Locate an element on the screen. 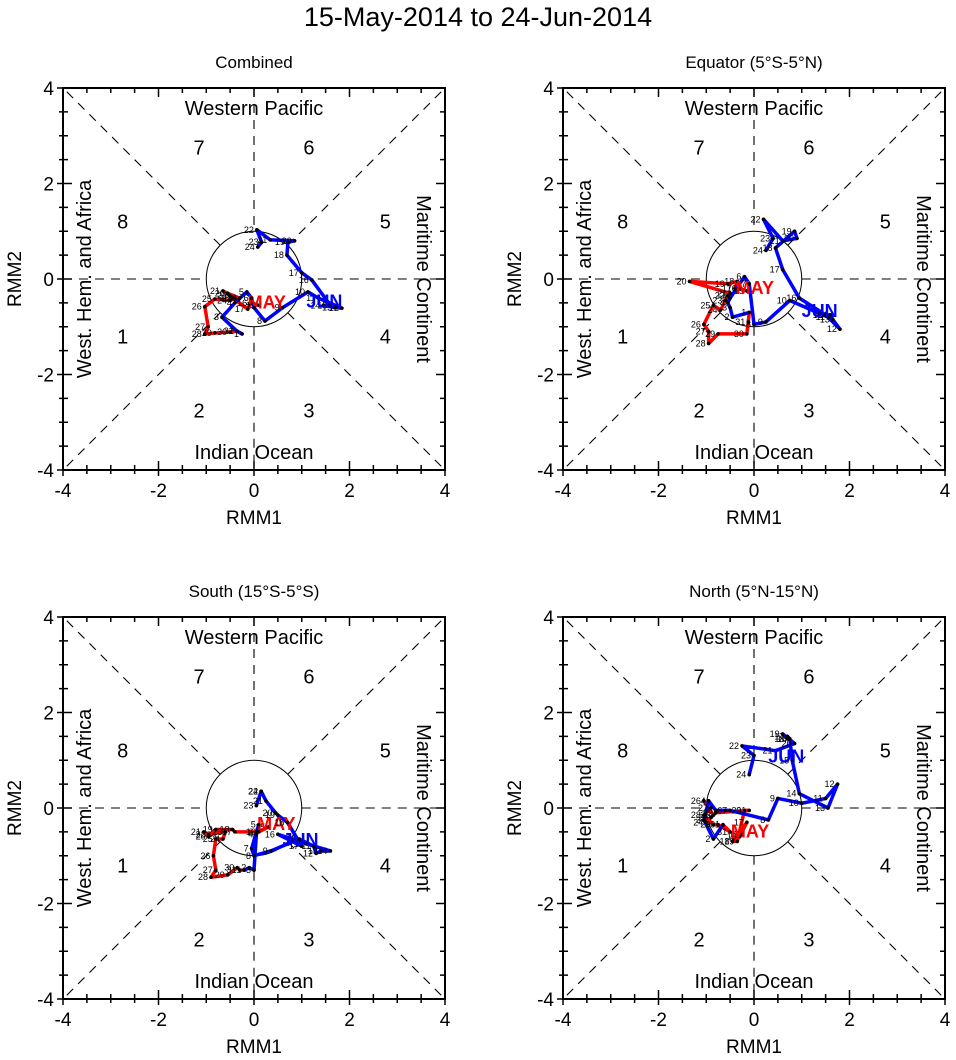 This screenshot has height=1060, width=956. day-label: 4 is located at coordinates (722, 303).